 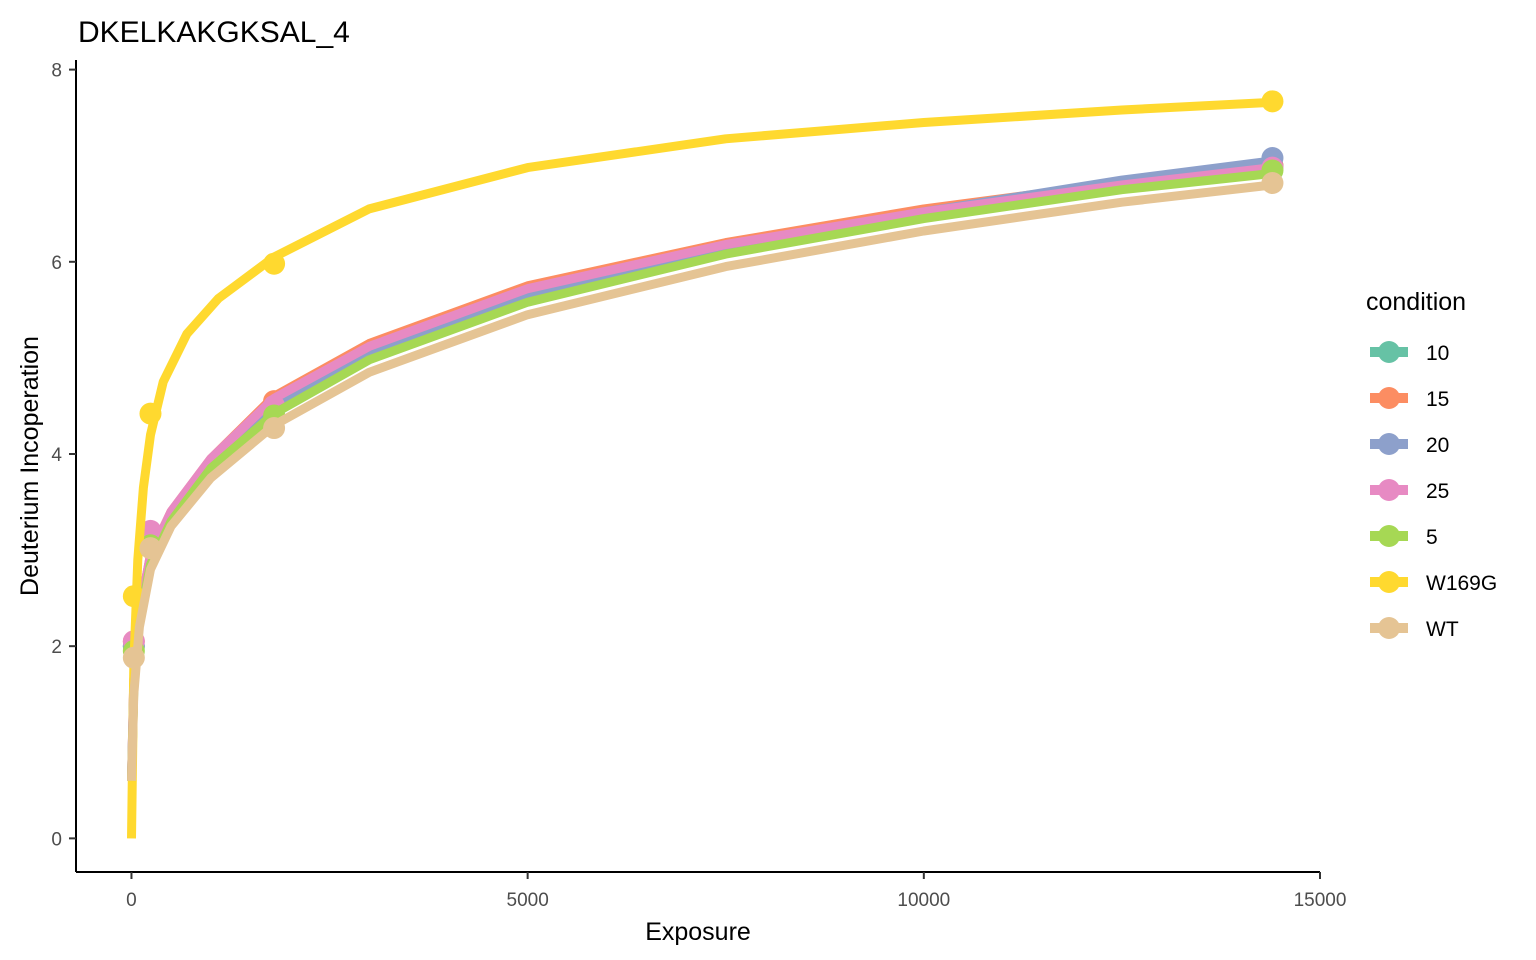 I want to click on legend-label-15: 15, so click(x=1437, y=399).